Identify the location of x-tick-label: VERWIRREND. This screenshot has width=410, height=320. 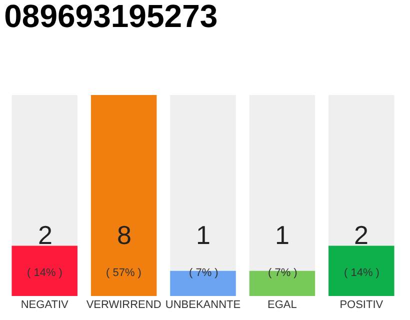
(124, 305).